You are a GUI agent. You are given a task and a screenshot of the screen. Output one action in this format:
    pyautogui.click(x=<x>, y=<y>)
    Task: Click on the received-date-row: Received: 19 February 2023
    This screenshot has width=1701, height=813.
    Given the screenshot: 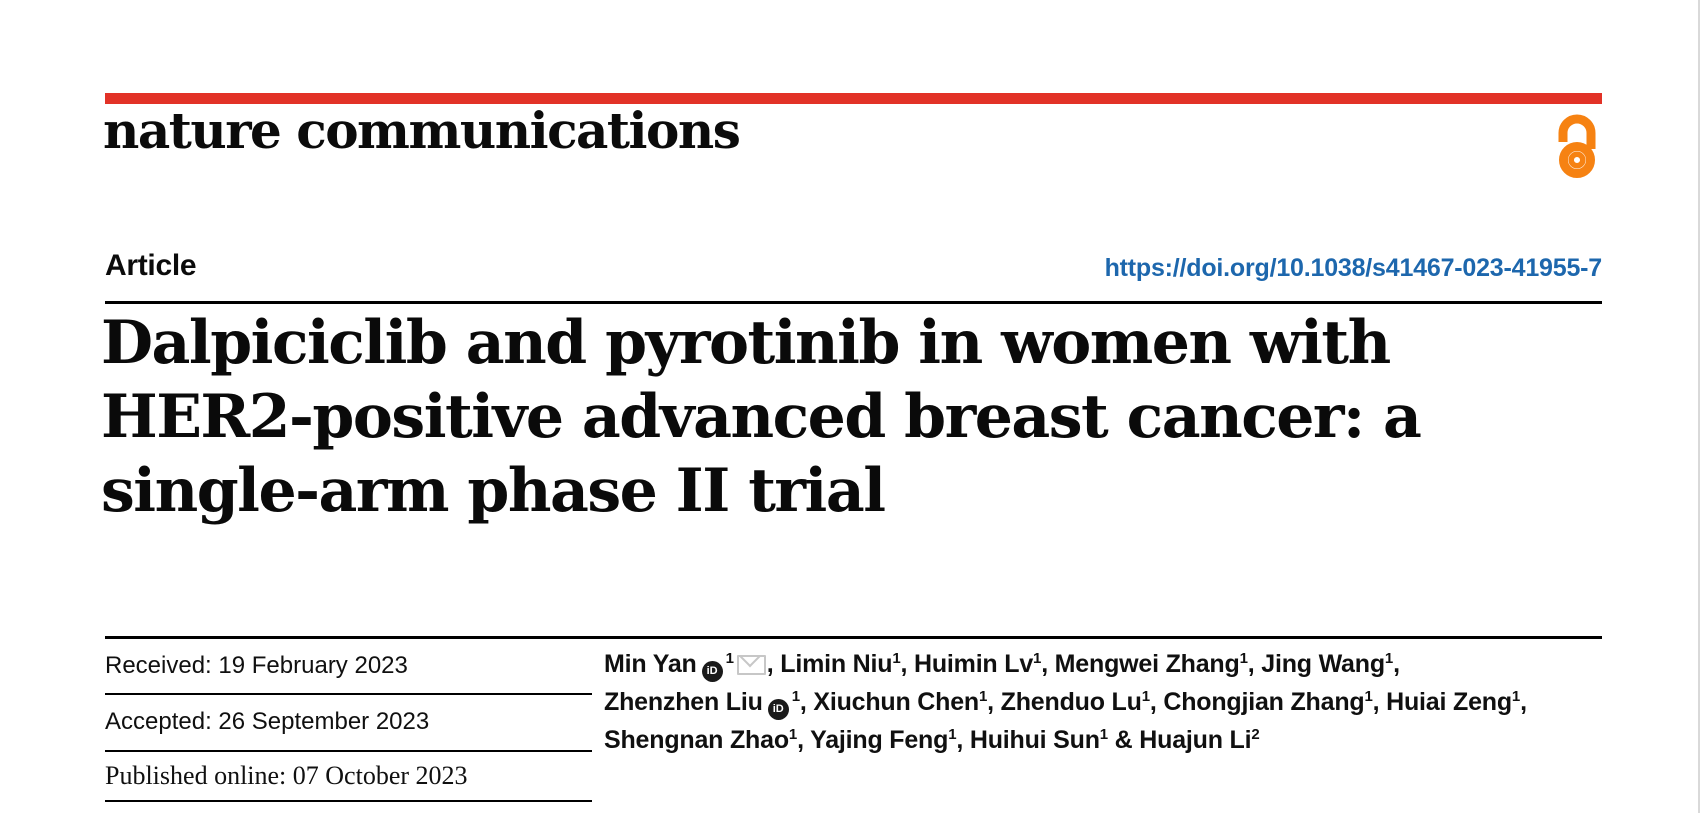 What is the action you would take?
    pyautogui.click(x=256, y=666)
    